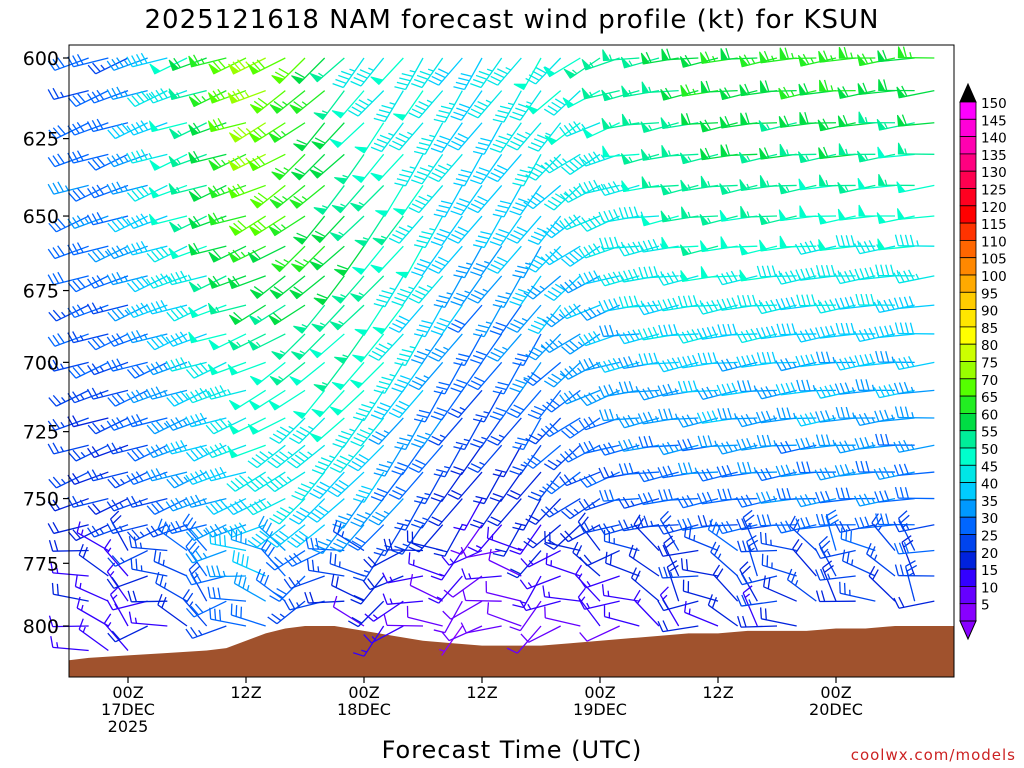 The image size is (1024, 768). Describe the element at coordinates (128, 726) in the screenshot. I see `x-tick-label: 2025` at that location.